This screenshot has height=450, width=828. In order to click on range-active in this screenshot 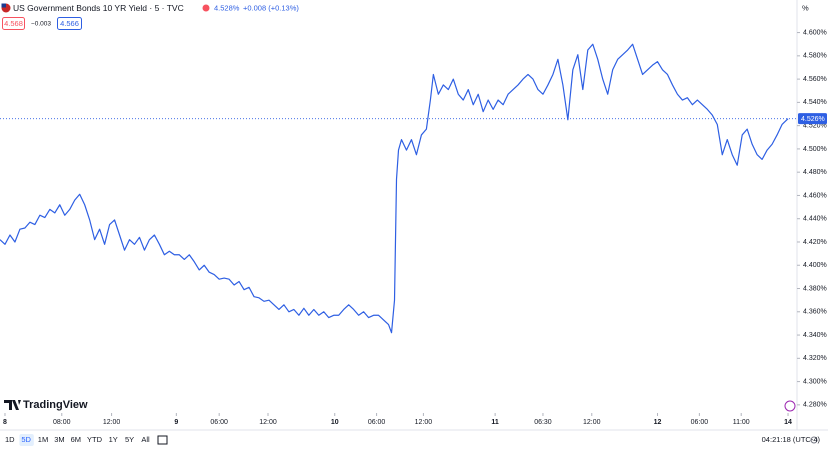, I will do `click(26, 440)`.